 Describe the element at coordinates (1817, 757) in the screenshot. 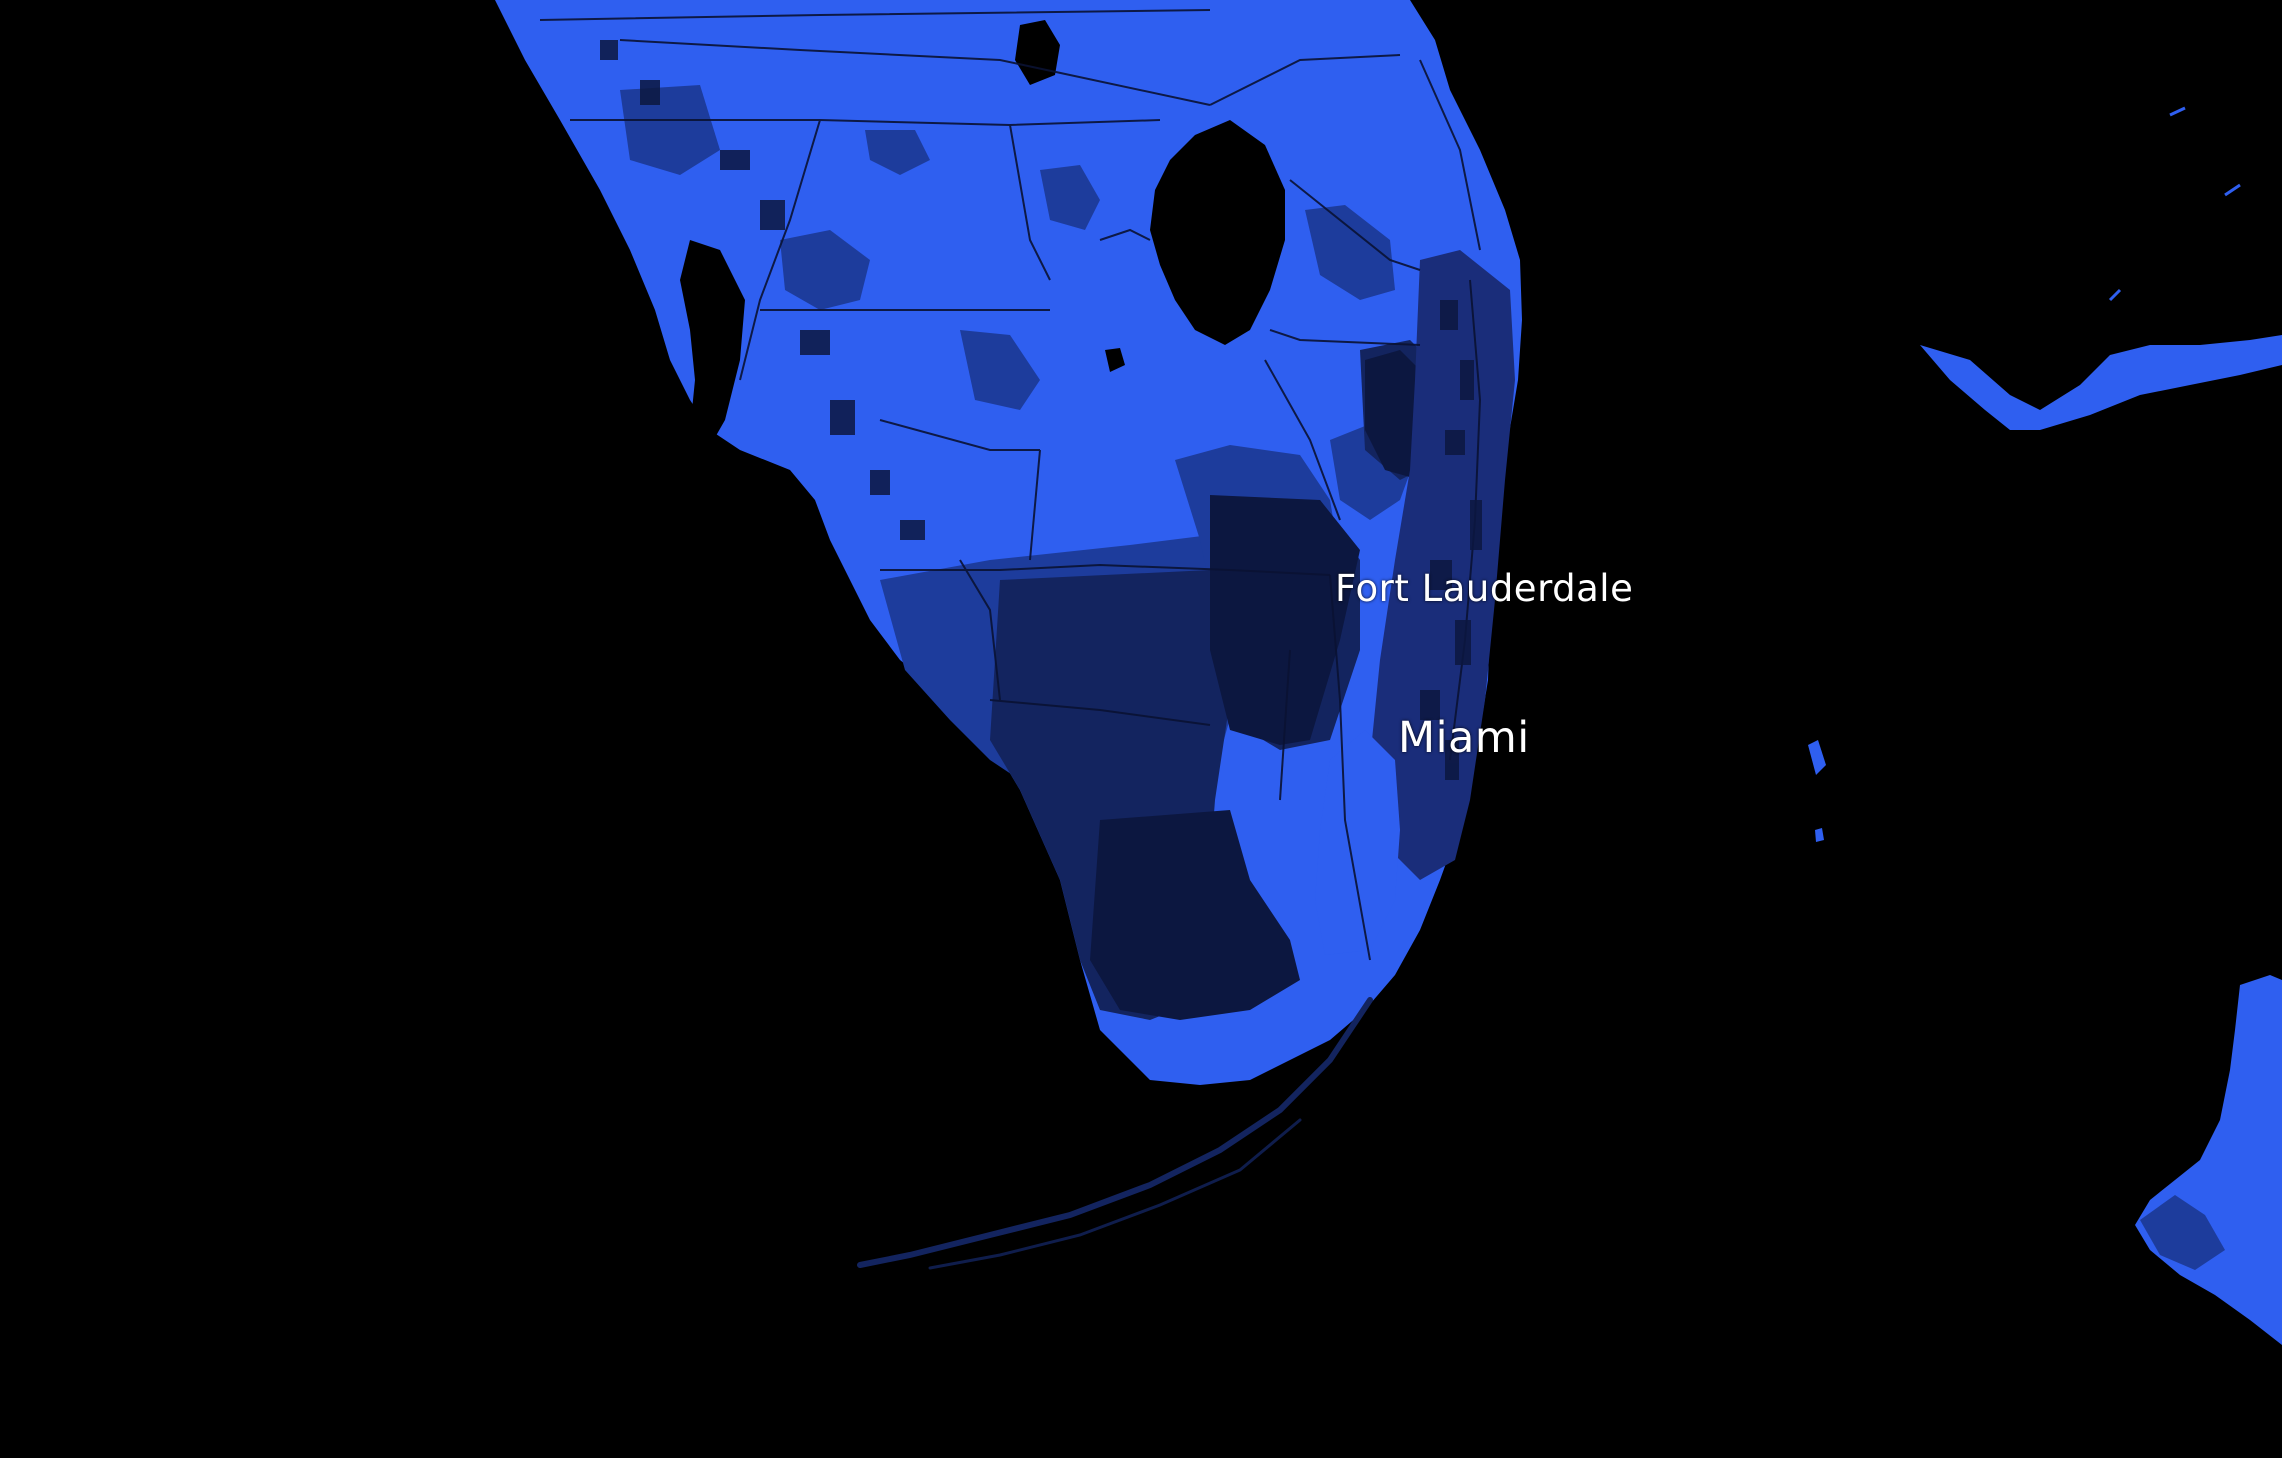

I see `bahamas-bimini` at that location.